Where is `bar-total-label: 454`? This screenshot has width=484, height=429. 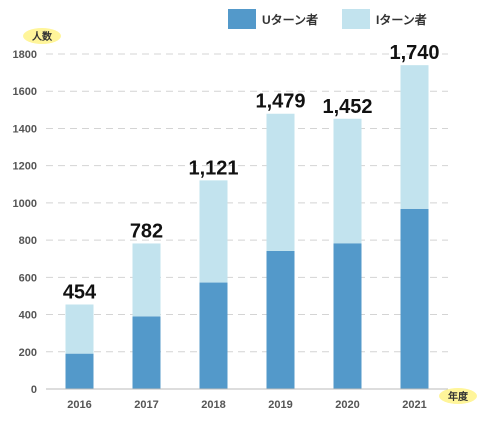
bar-total-label: 454 is located at coordinates (80, 293).